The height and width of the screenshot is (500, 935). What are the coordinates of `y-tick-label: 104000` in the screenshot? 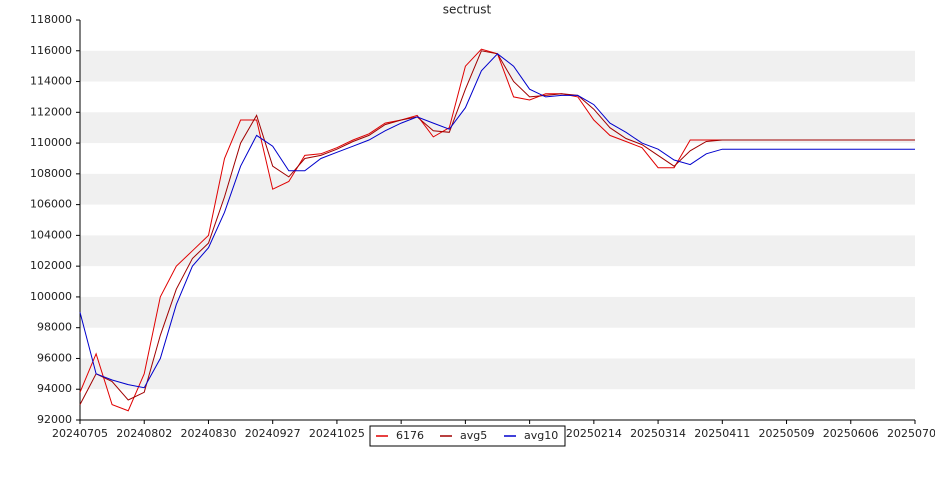 It's located at (51, 234).